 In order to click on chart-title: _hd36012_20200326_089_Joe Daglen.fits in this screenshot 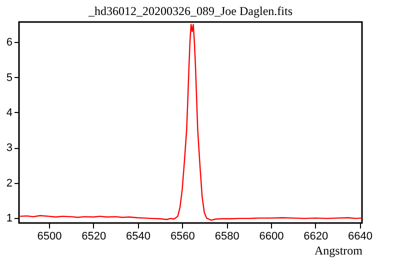, I will do `click(190, 11)`.